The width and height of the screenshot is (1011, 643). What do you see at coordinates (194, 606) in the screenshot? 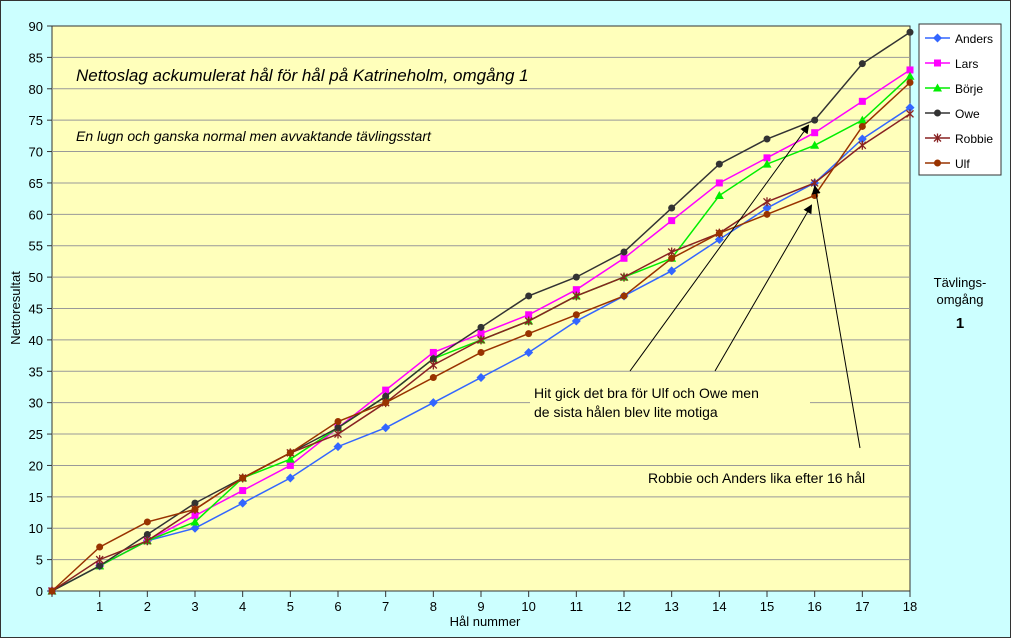
I see `x-tick-label: 3` at bounding box center [194, 606].